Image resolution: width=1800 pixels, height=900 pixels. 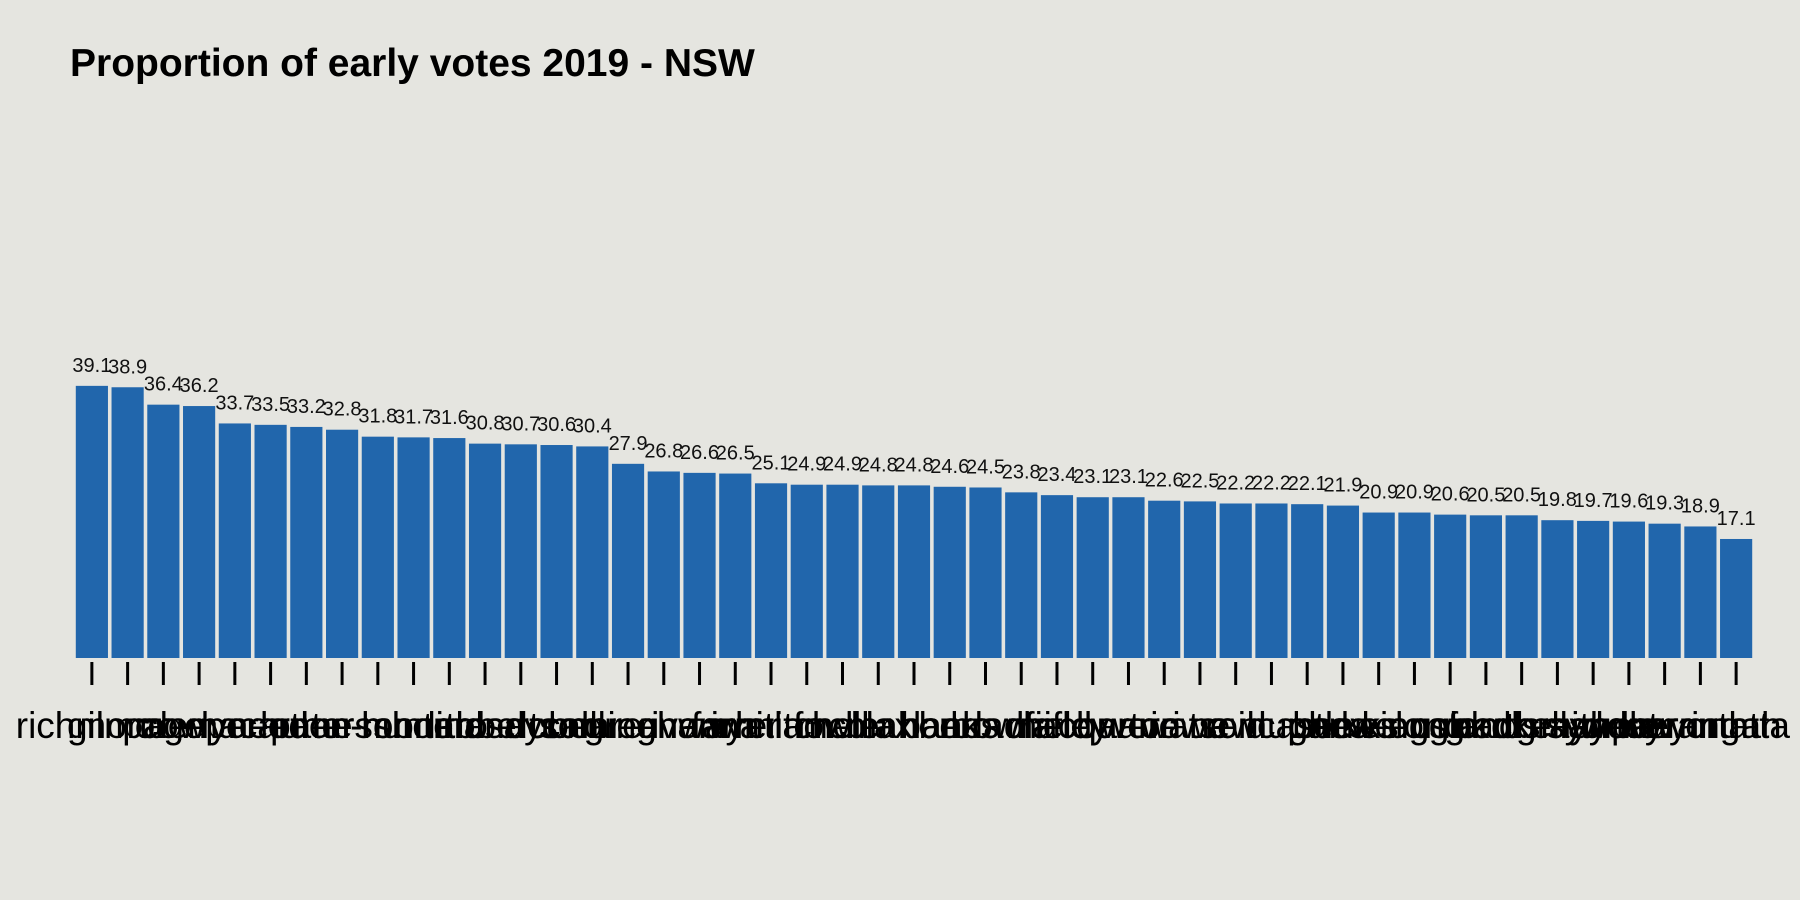 What do you see at coordinates (449, 548) in the screenshot?
I see `bar-shortland` at bounding box center [449, 548].